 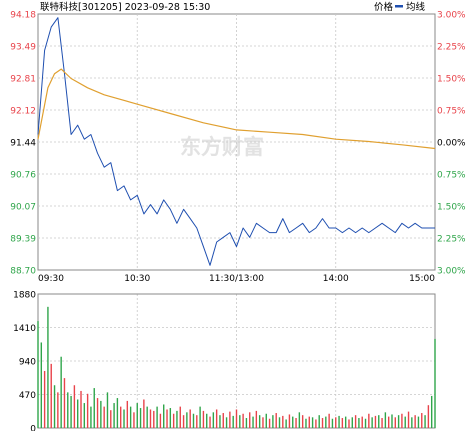 I want to click on volume-tick-label: 1880, so click(x=24, y=296).